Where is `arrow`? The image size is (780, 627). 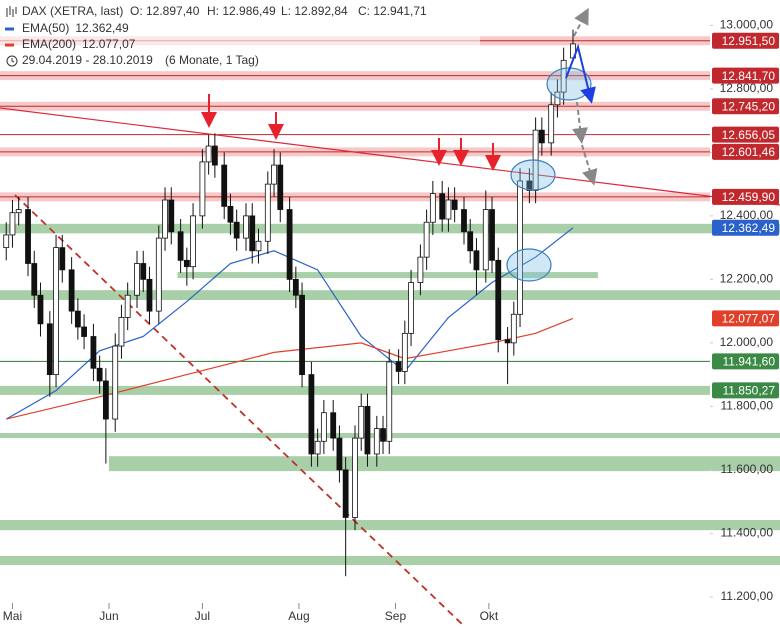 arrow is located at coordinates (580, 122).